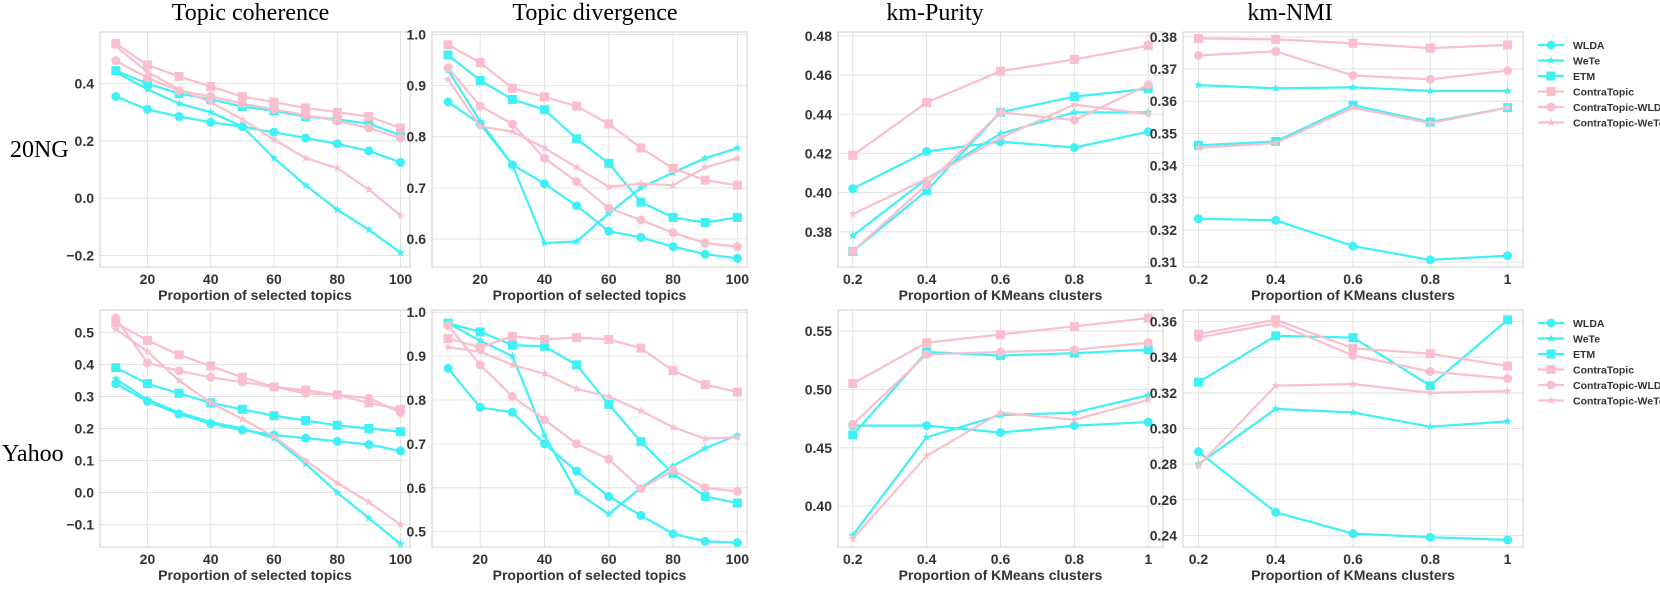  What do you see at coordinates (1163, 133) in the screenshot?
I see `y-tick-label: 0.35` at bounding box center [1163, 133].